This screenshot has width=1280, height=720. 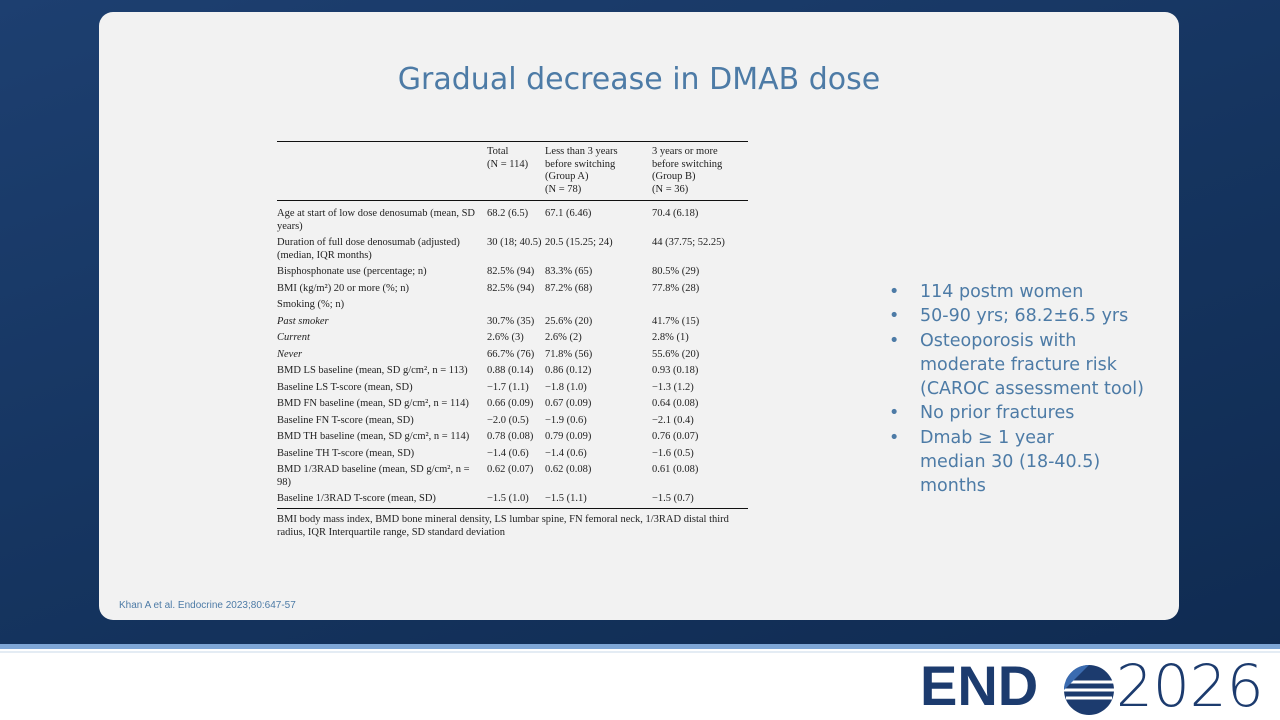 I want to click on table-cell: −1.8 (1.0), so click(x=566, y=387).